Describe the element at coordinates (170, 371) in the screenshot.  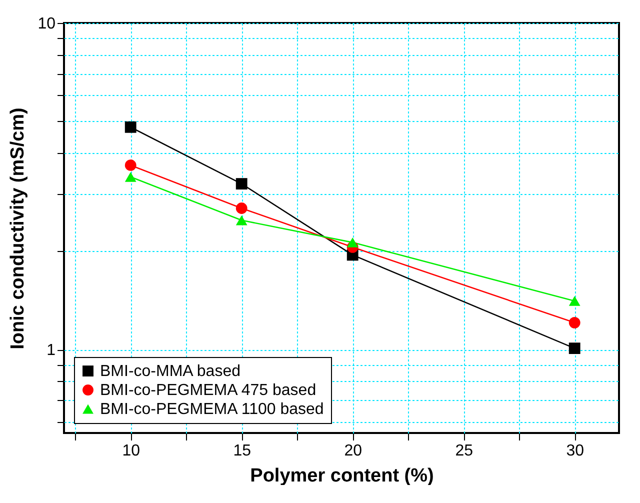
I see `legend-label: BMI-co-MMA based` at that location.